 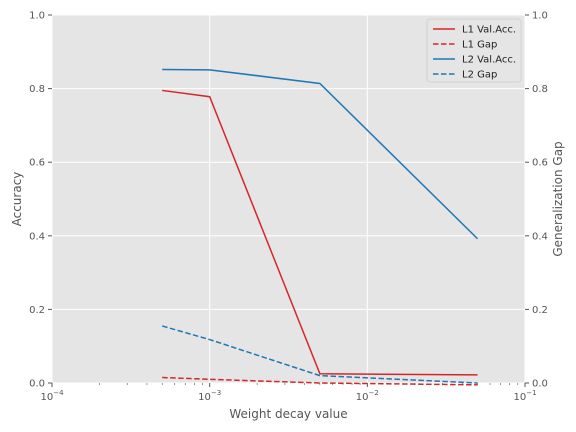 I want to click on y-axis-ticks: 0.0 0.2 0.4 0.6 0.8 1.0, so click(x=40, y=200).